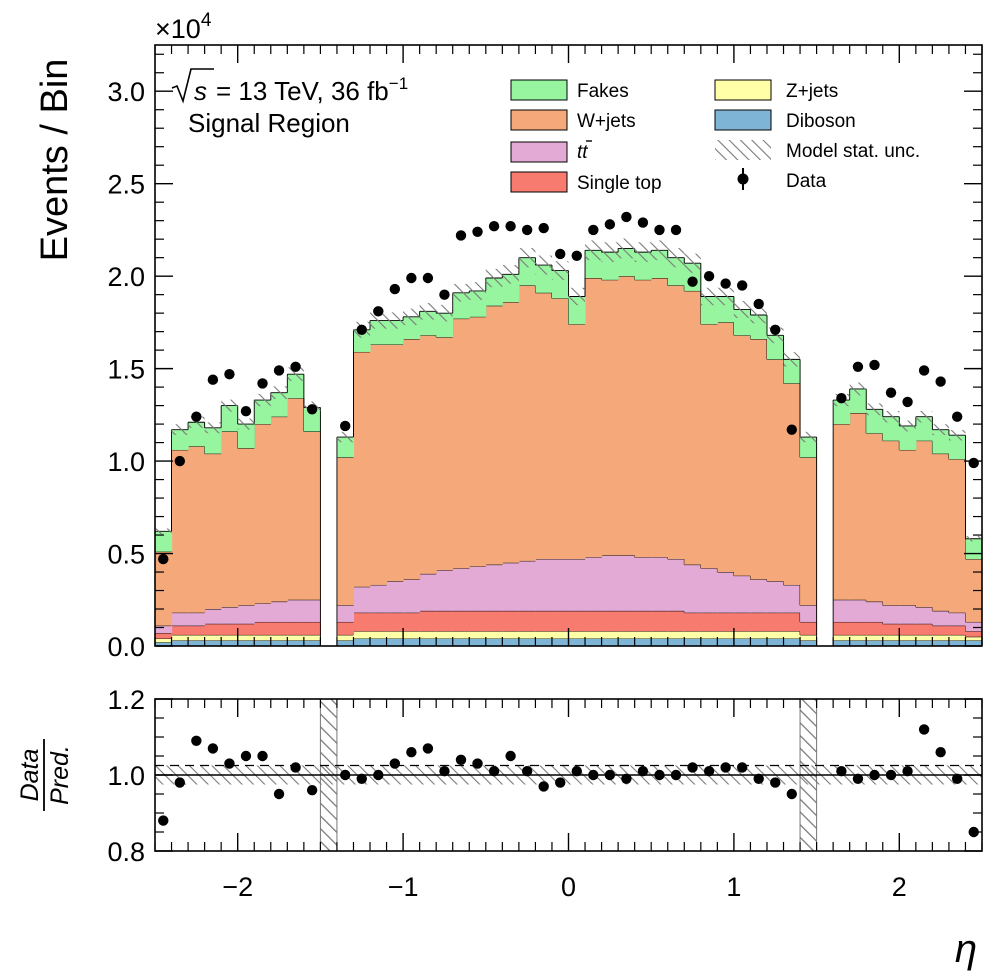 The image size is (996, 976). I want to click on ratio-y-tick-label: 0.8, so click(126, 852).